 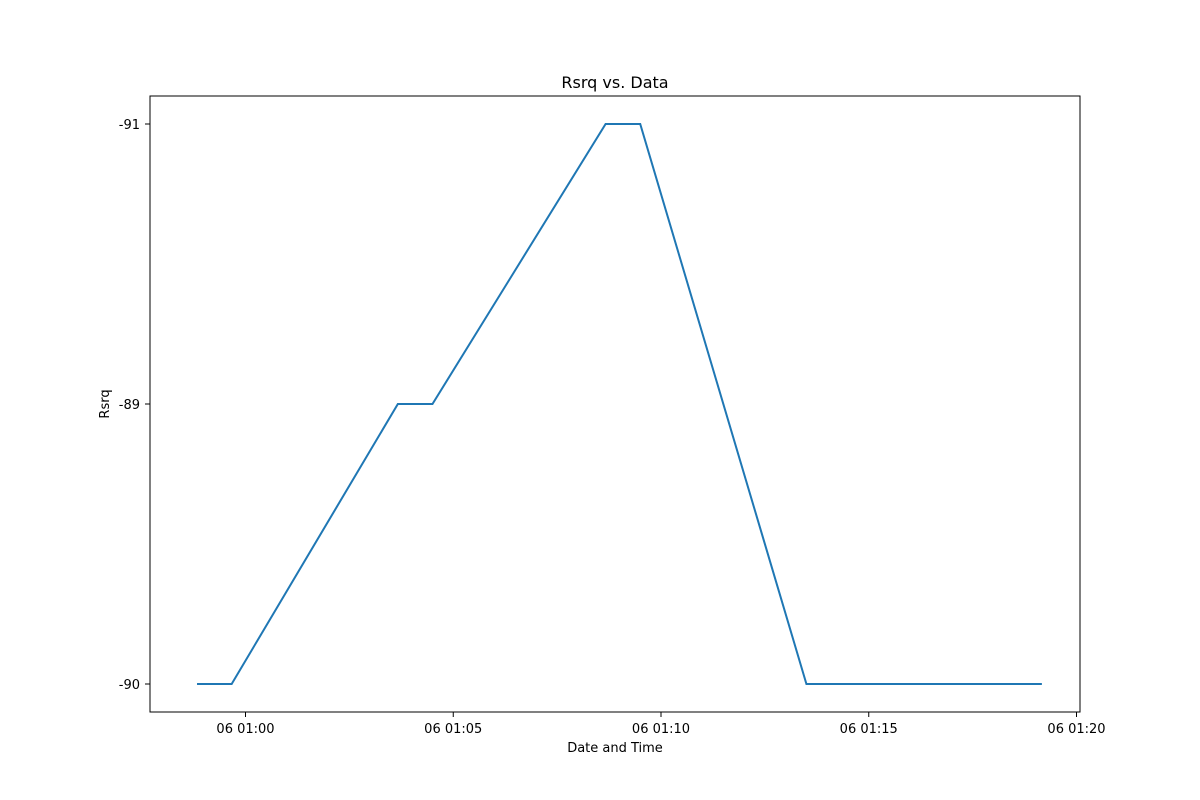 What do you see at coordinates (615, 748) in the screenshot?
I see `x-axis-label: Date and Time` at bounding box center [615, 748].